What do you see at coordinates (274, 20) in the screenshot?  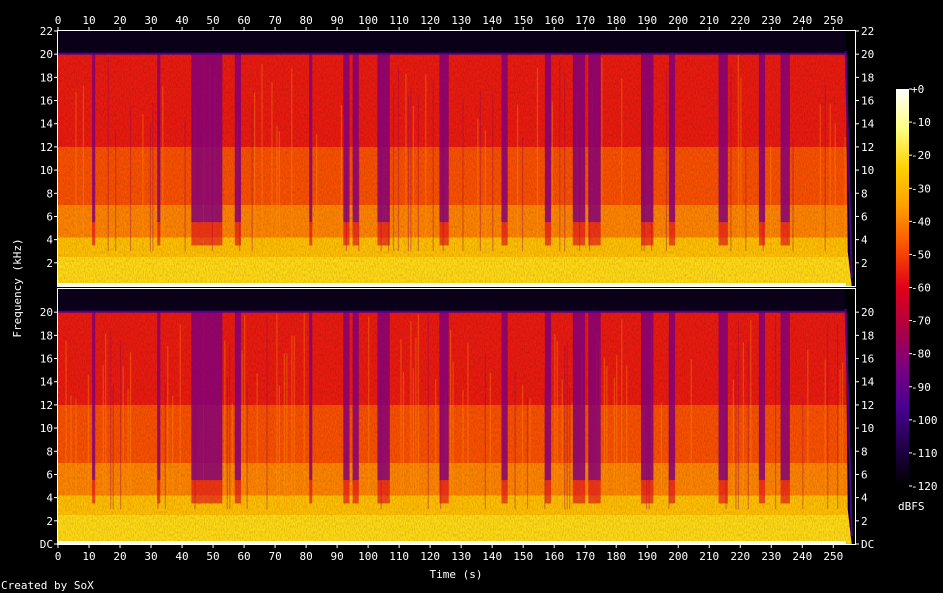 I see `x-tick-label: 70` at bounding box center [274, 20].